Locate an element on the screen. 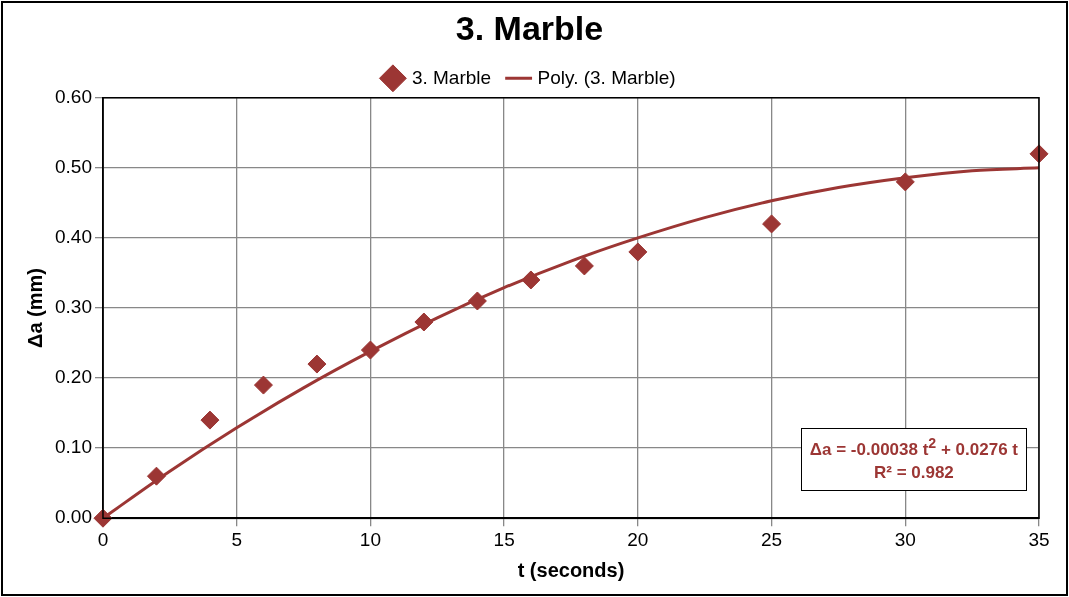 Image resolution: width=1069 pixels, height=597 pixels. y-axis-title: Δa (mm) is located at coordinates (34, 308).